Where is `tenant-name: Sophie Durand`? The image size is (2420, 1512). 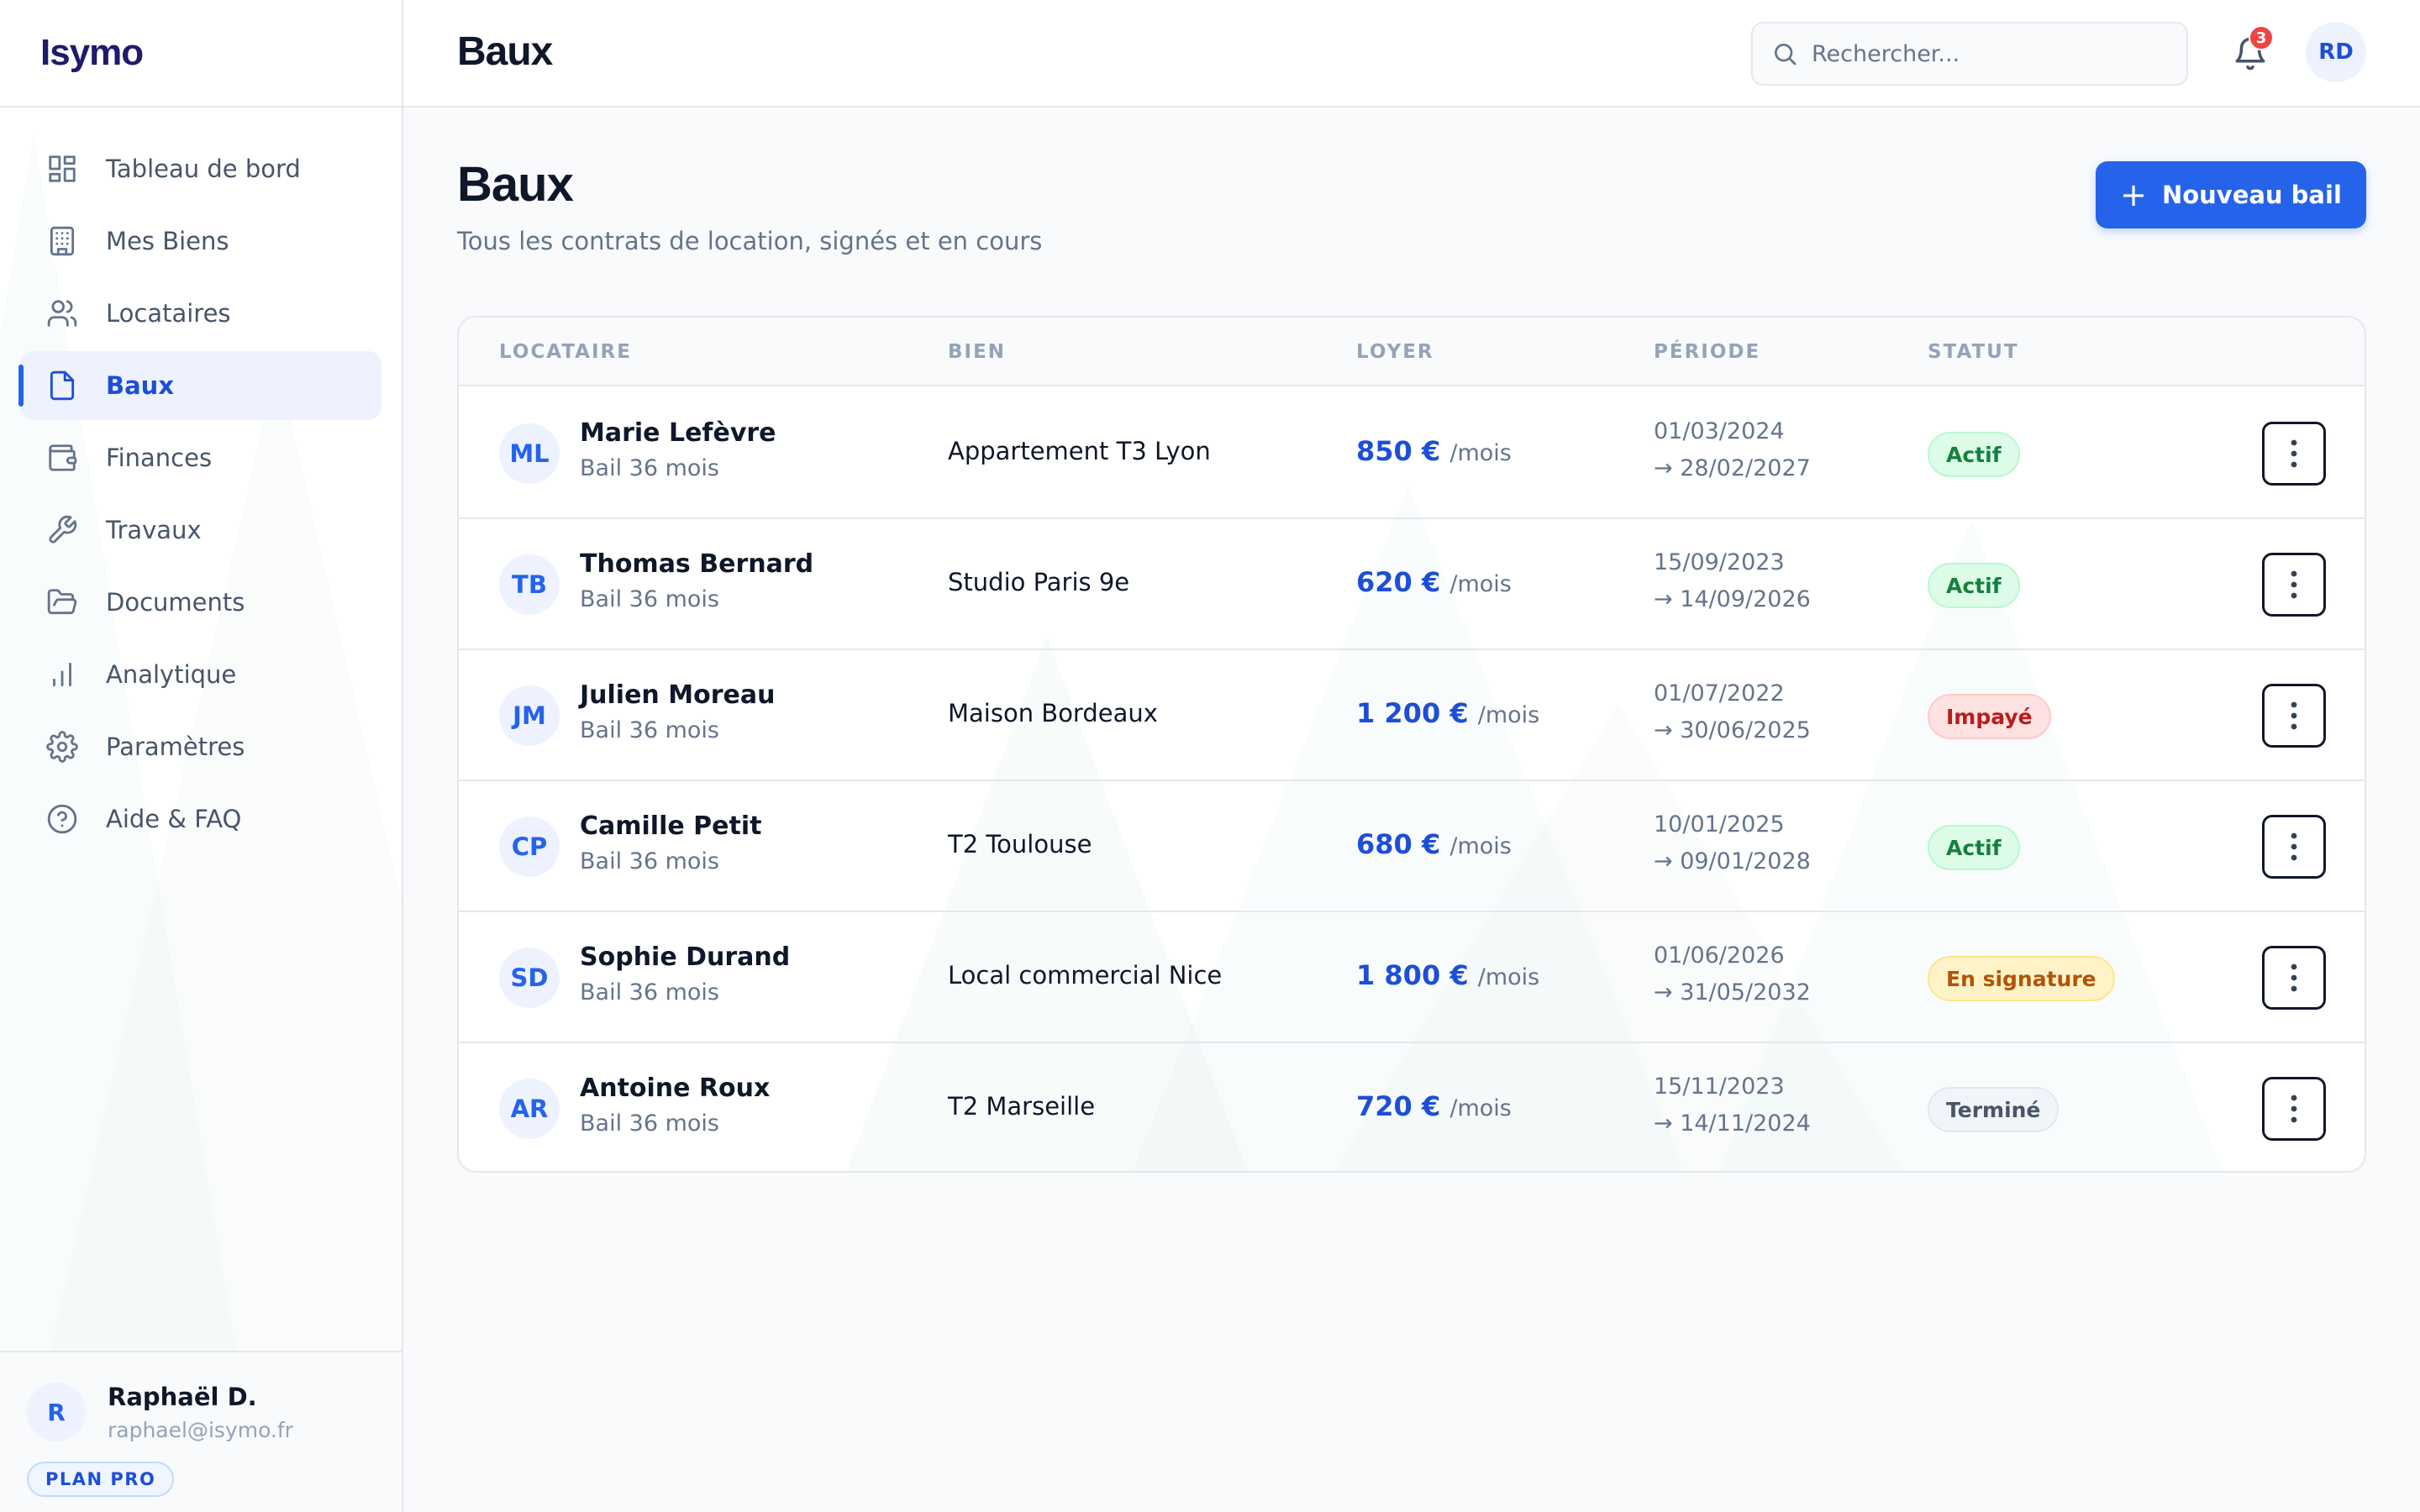 tenant-name: Sophie Durand is located at coordinates (686, 957).